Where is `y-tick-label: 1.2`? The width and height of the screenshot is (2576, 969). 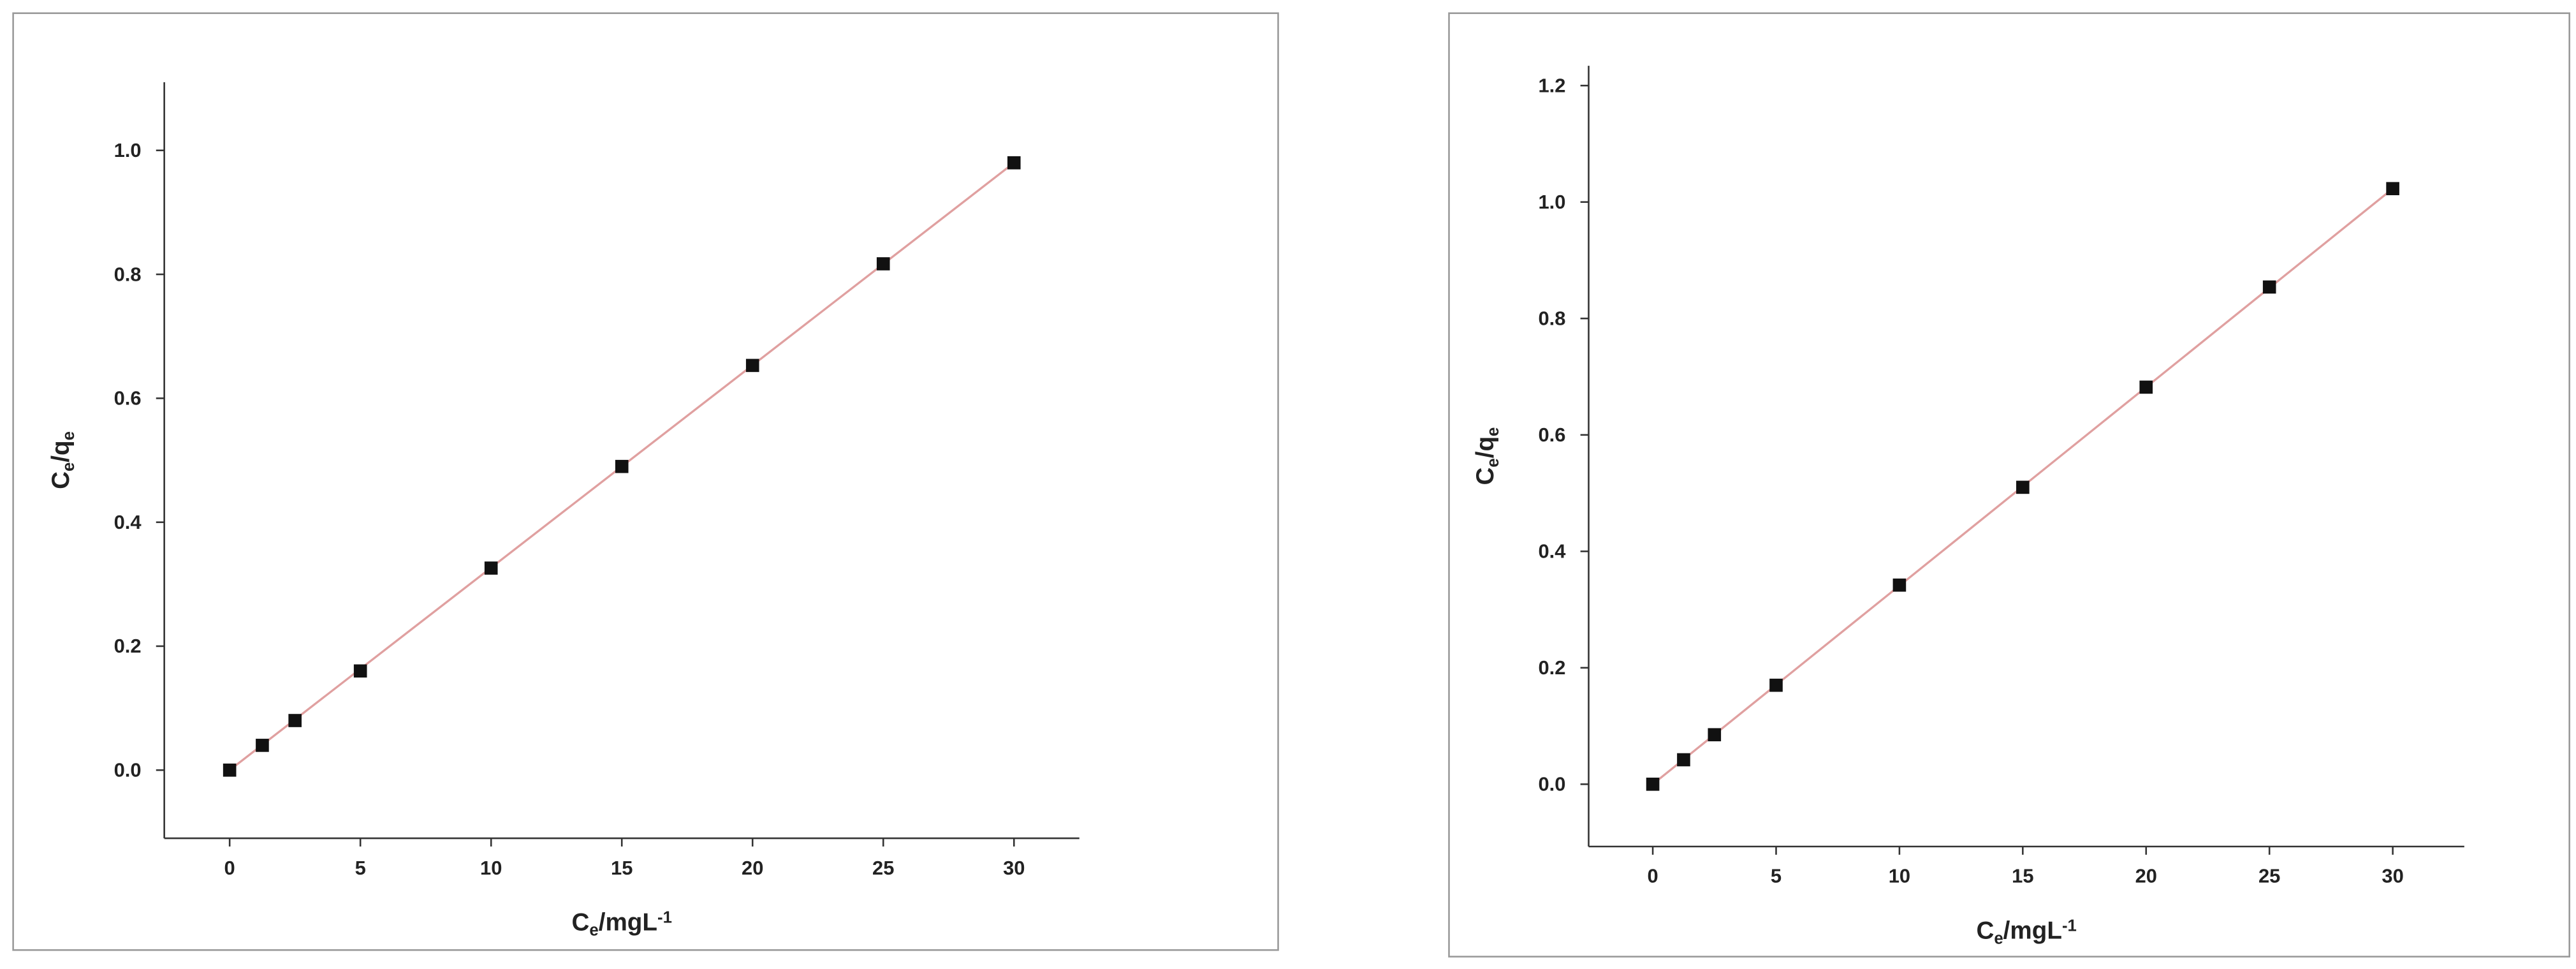
y-tick-label: 1.2 is located at coordinates (1551, 85).